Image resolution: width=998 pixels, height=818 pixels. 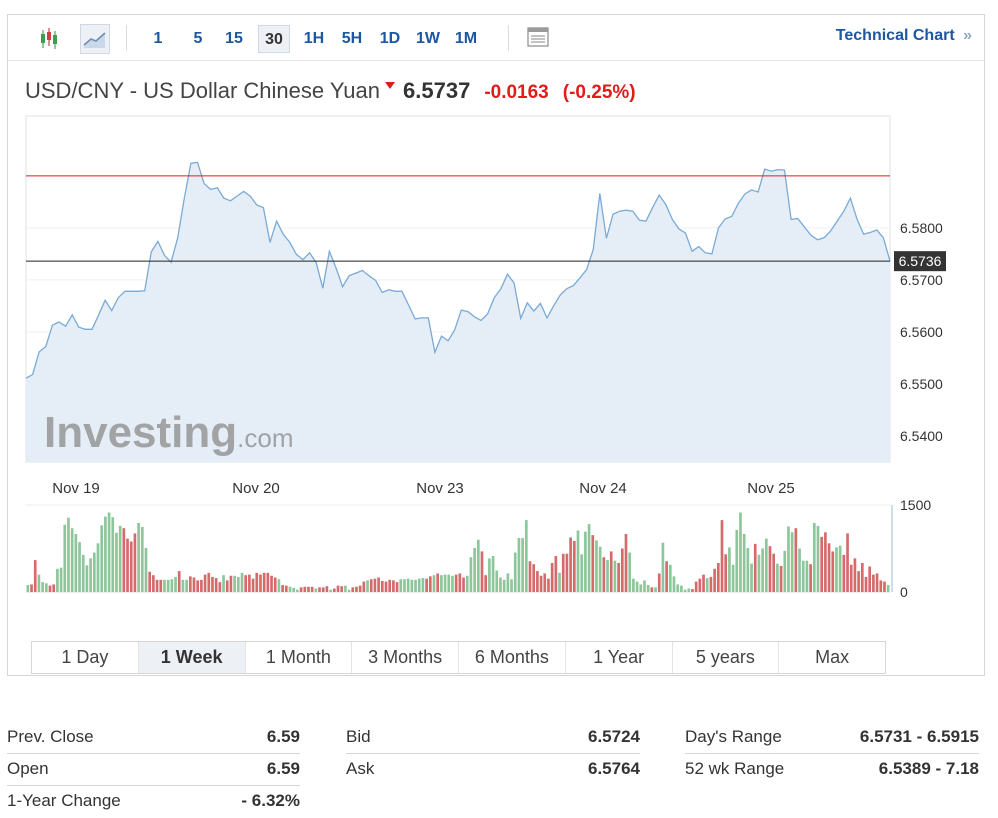 What do you see at coordinates (85, 657) in the screenshot?
I see `range-tab-1-day: 1 Day` at bounding box center [85, 657].